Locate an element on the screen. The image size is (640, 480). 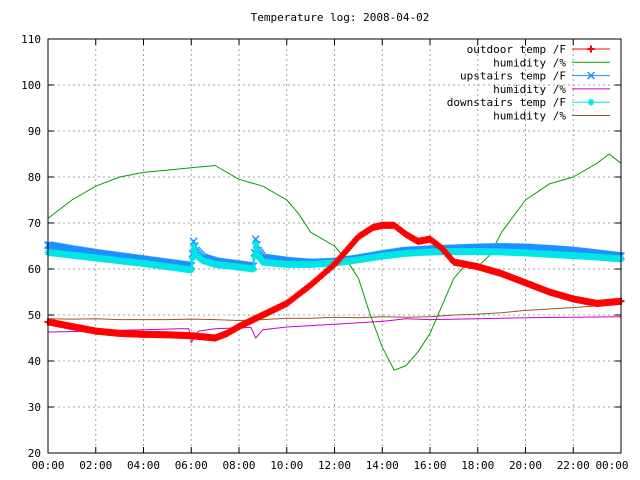
legend-label: outdoor temp /F is located at coordinates (516, 49).